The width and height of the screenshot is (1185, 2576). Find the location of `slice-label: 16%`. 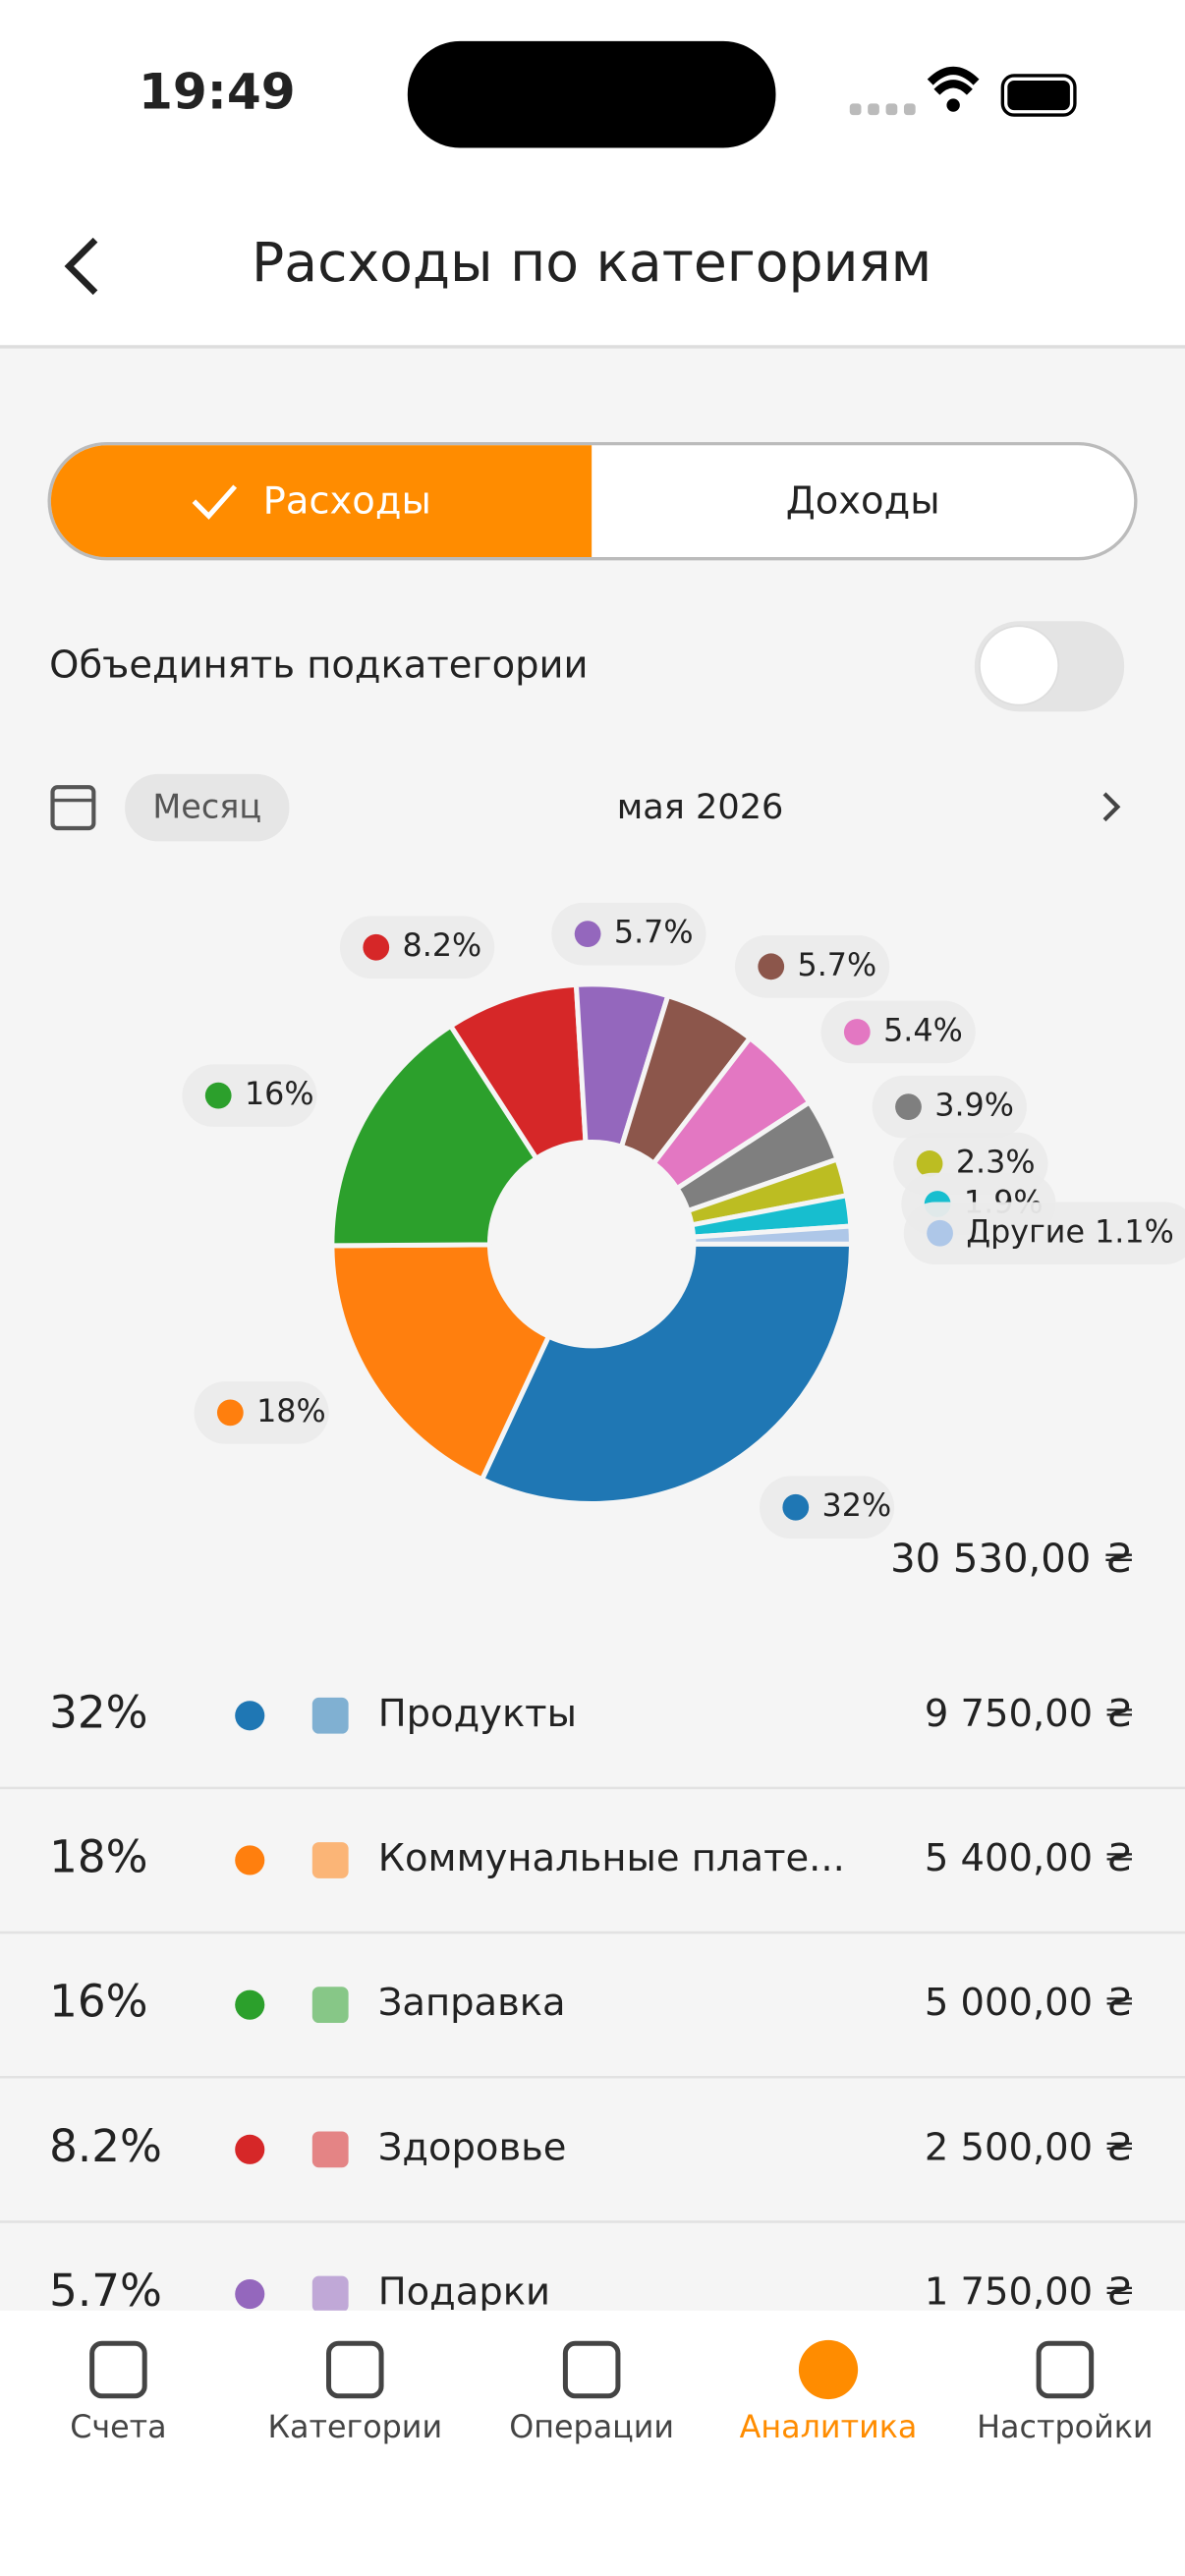

slice-label: 16% is located at coordinates (280, 1094).